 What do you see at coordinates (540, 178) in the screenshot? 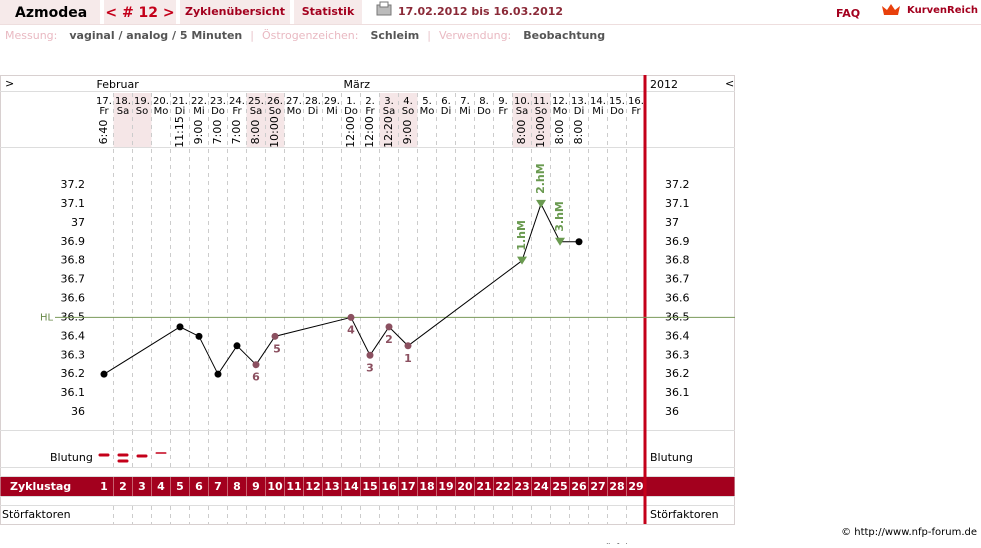
I see `peak-label: 2.hM` at bounding box center [540, 178].